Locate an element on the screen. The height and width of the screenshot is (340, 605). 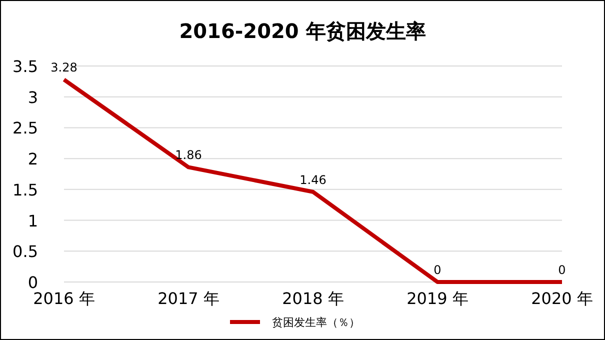
y-tick-label: 1.5 is located at coordinates (25, 190).